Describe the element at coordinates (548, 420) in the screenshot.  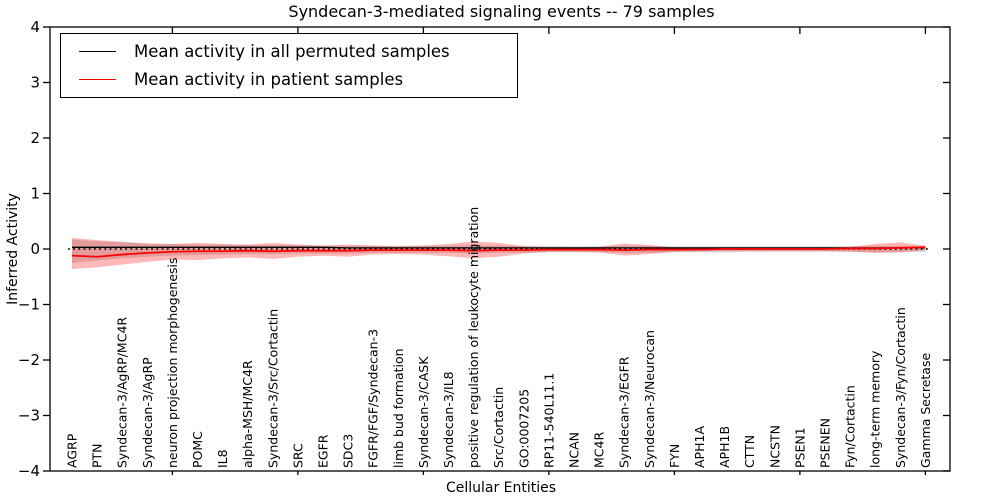
I see `x-category-label: RP11-540L11.1` at that location.